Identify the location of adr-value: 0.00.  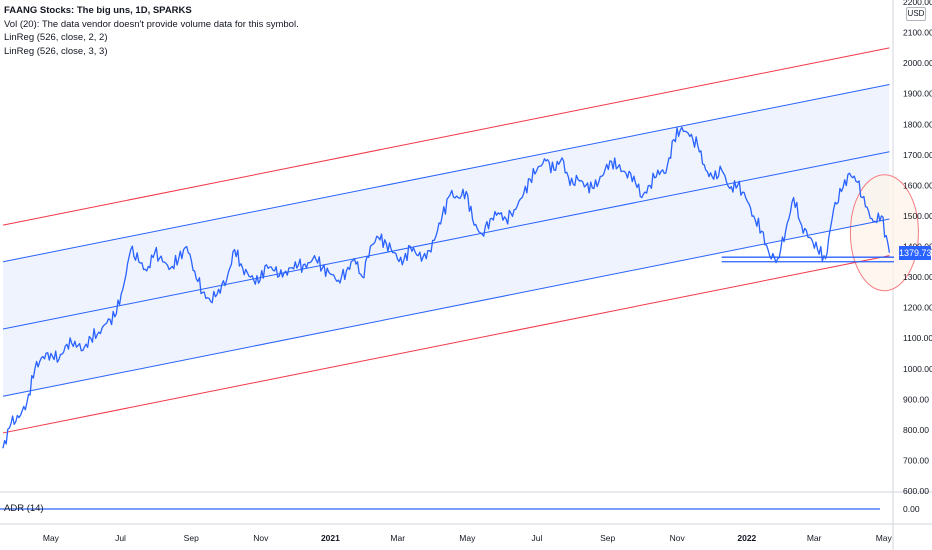
(911, 509).